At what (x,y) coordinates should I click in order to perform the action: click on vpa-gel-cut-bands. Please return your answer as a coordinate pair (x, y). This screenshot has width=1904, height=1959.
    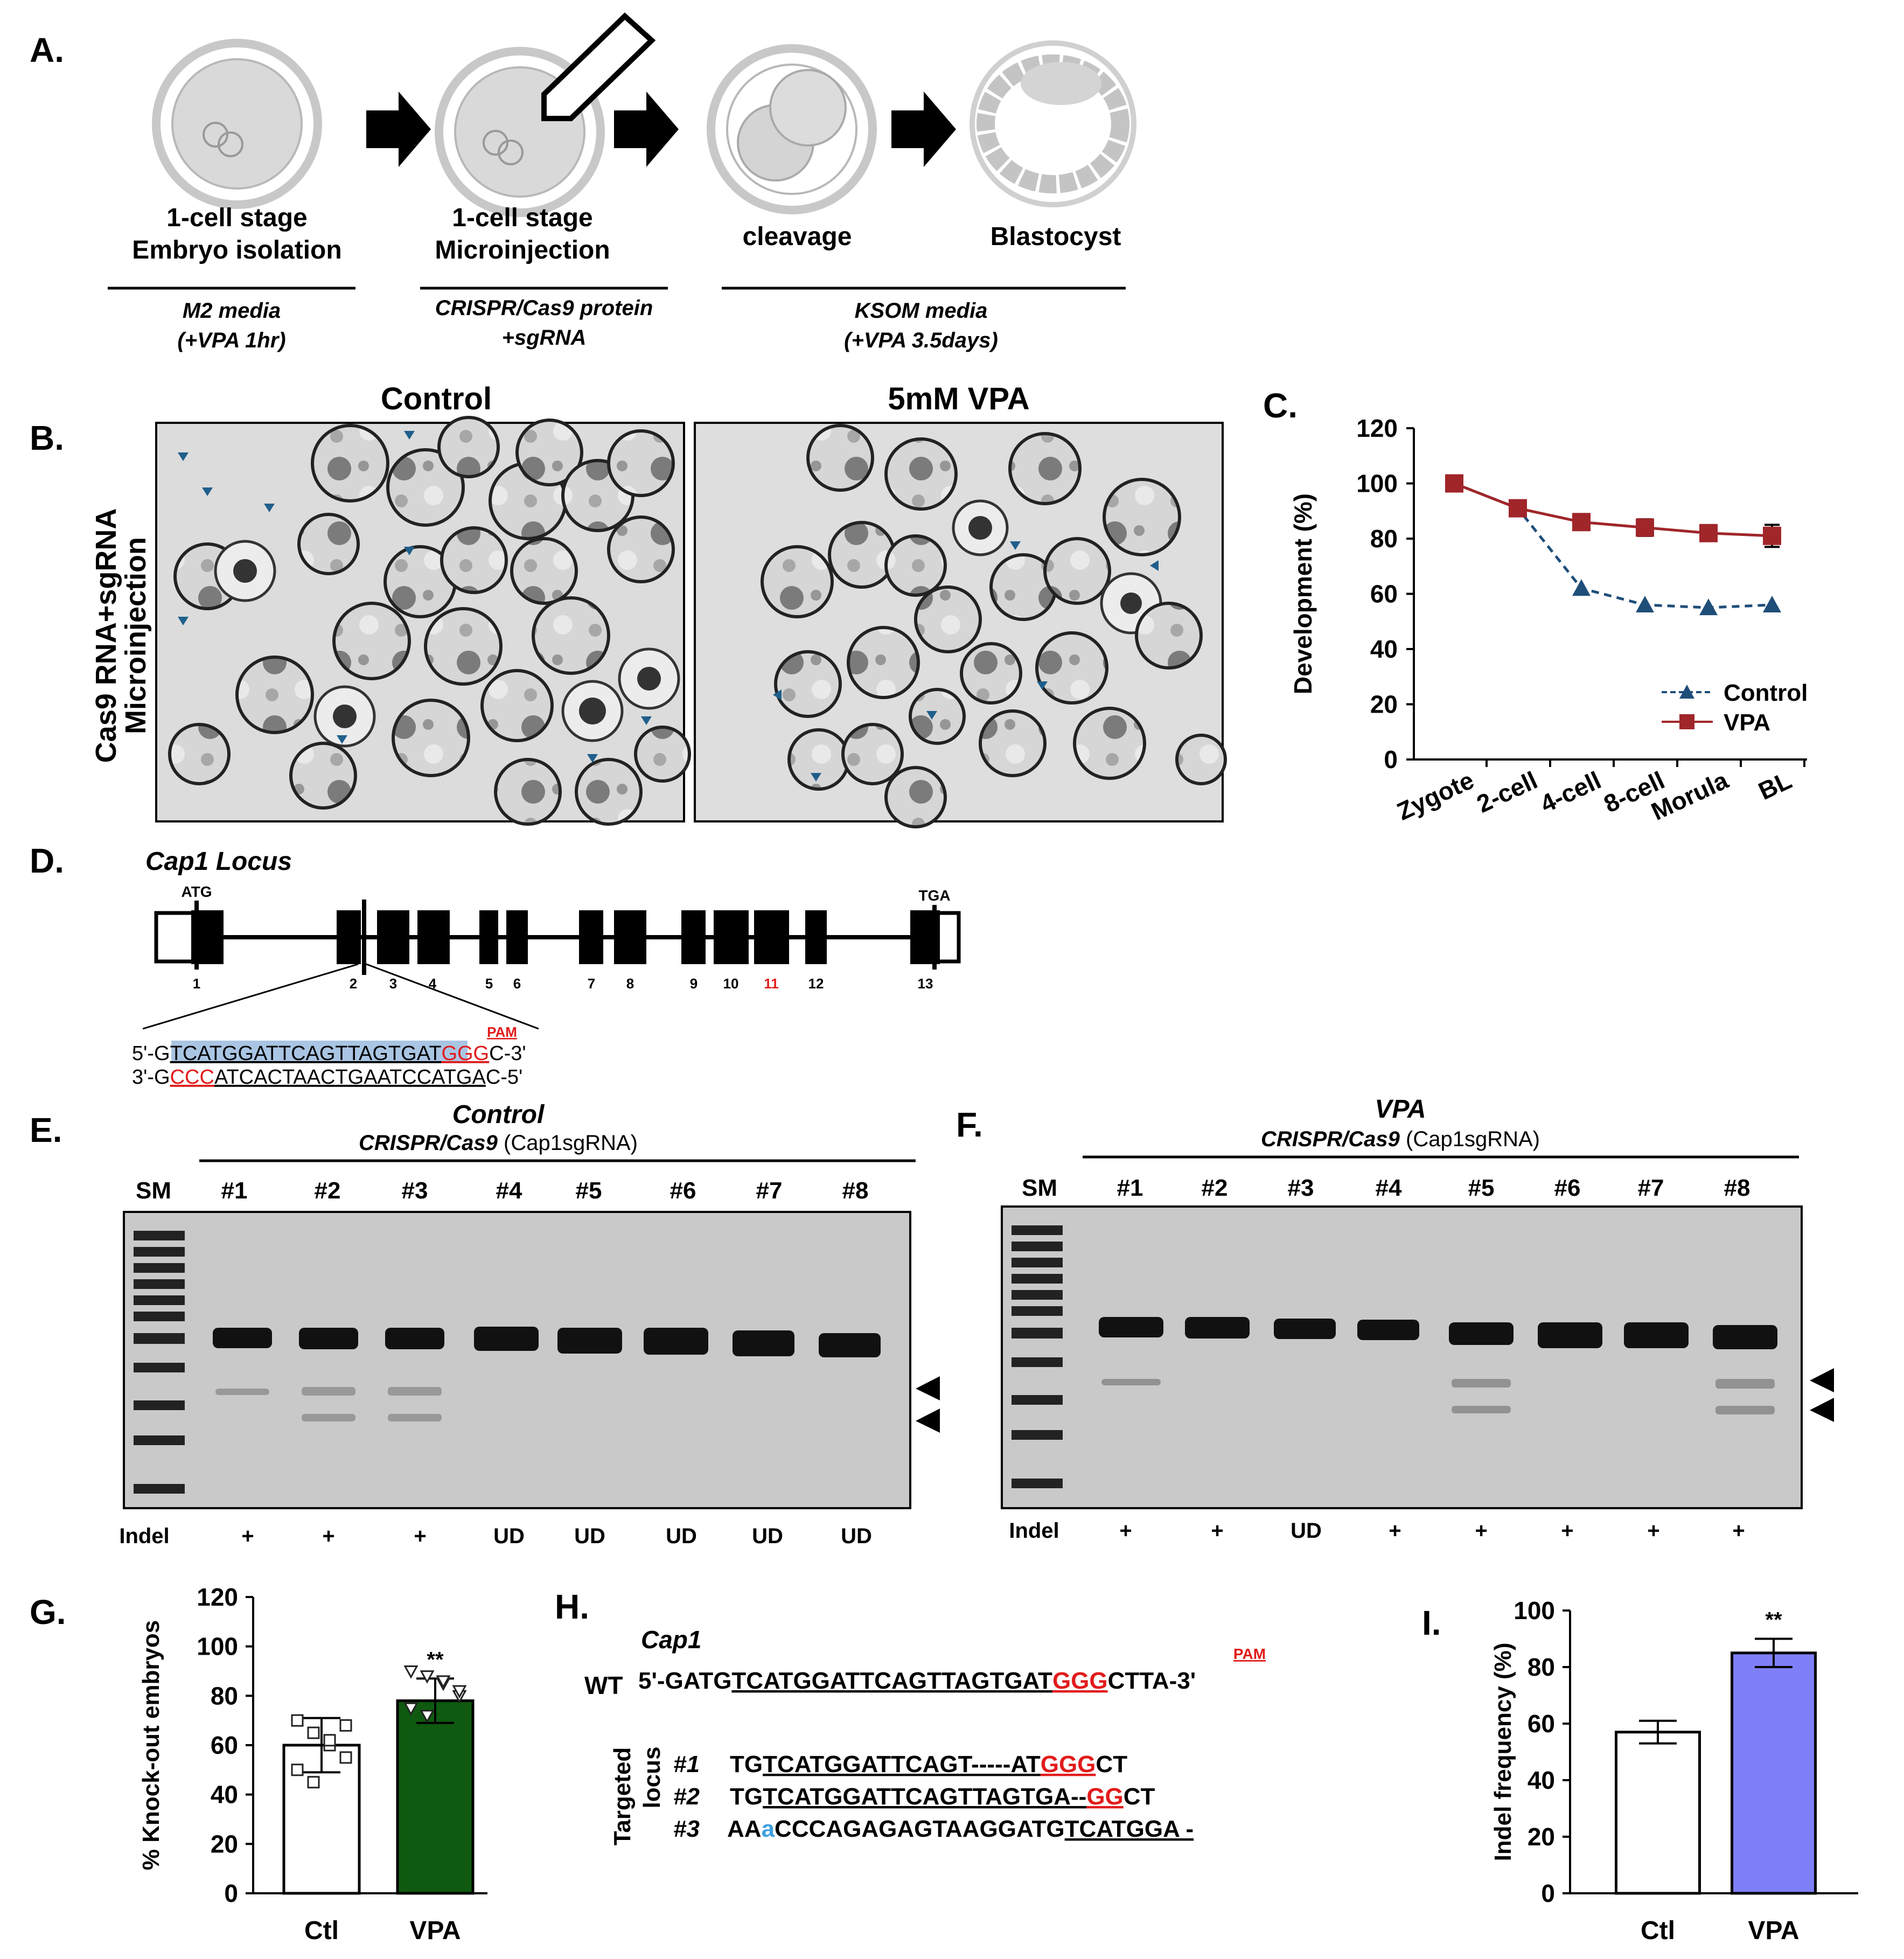
    Looking at the image, I should click on (1438, 1396).